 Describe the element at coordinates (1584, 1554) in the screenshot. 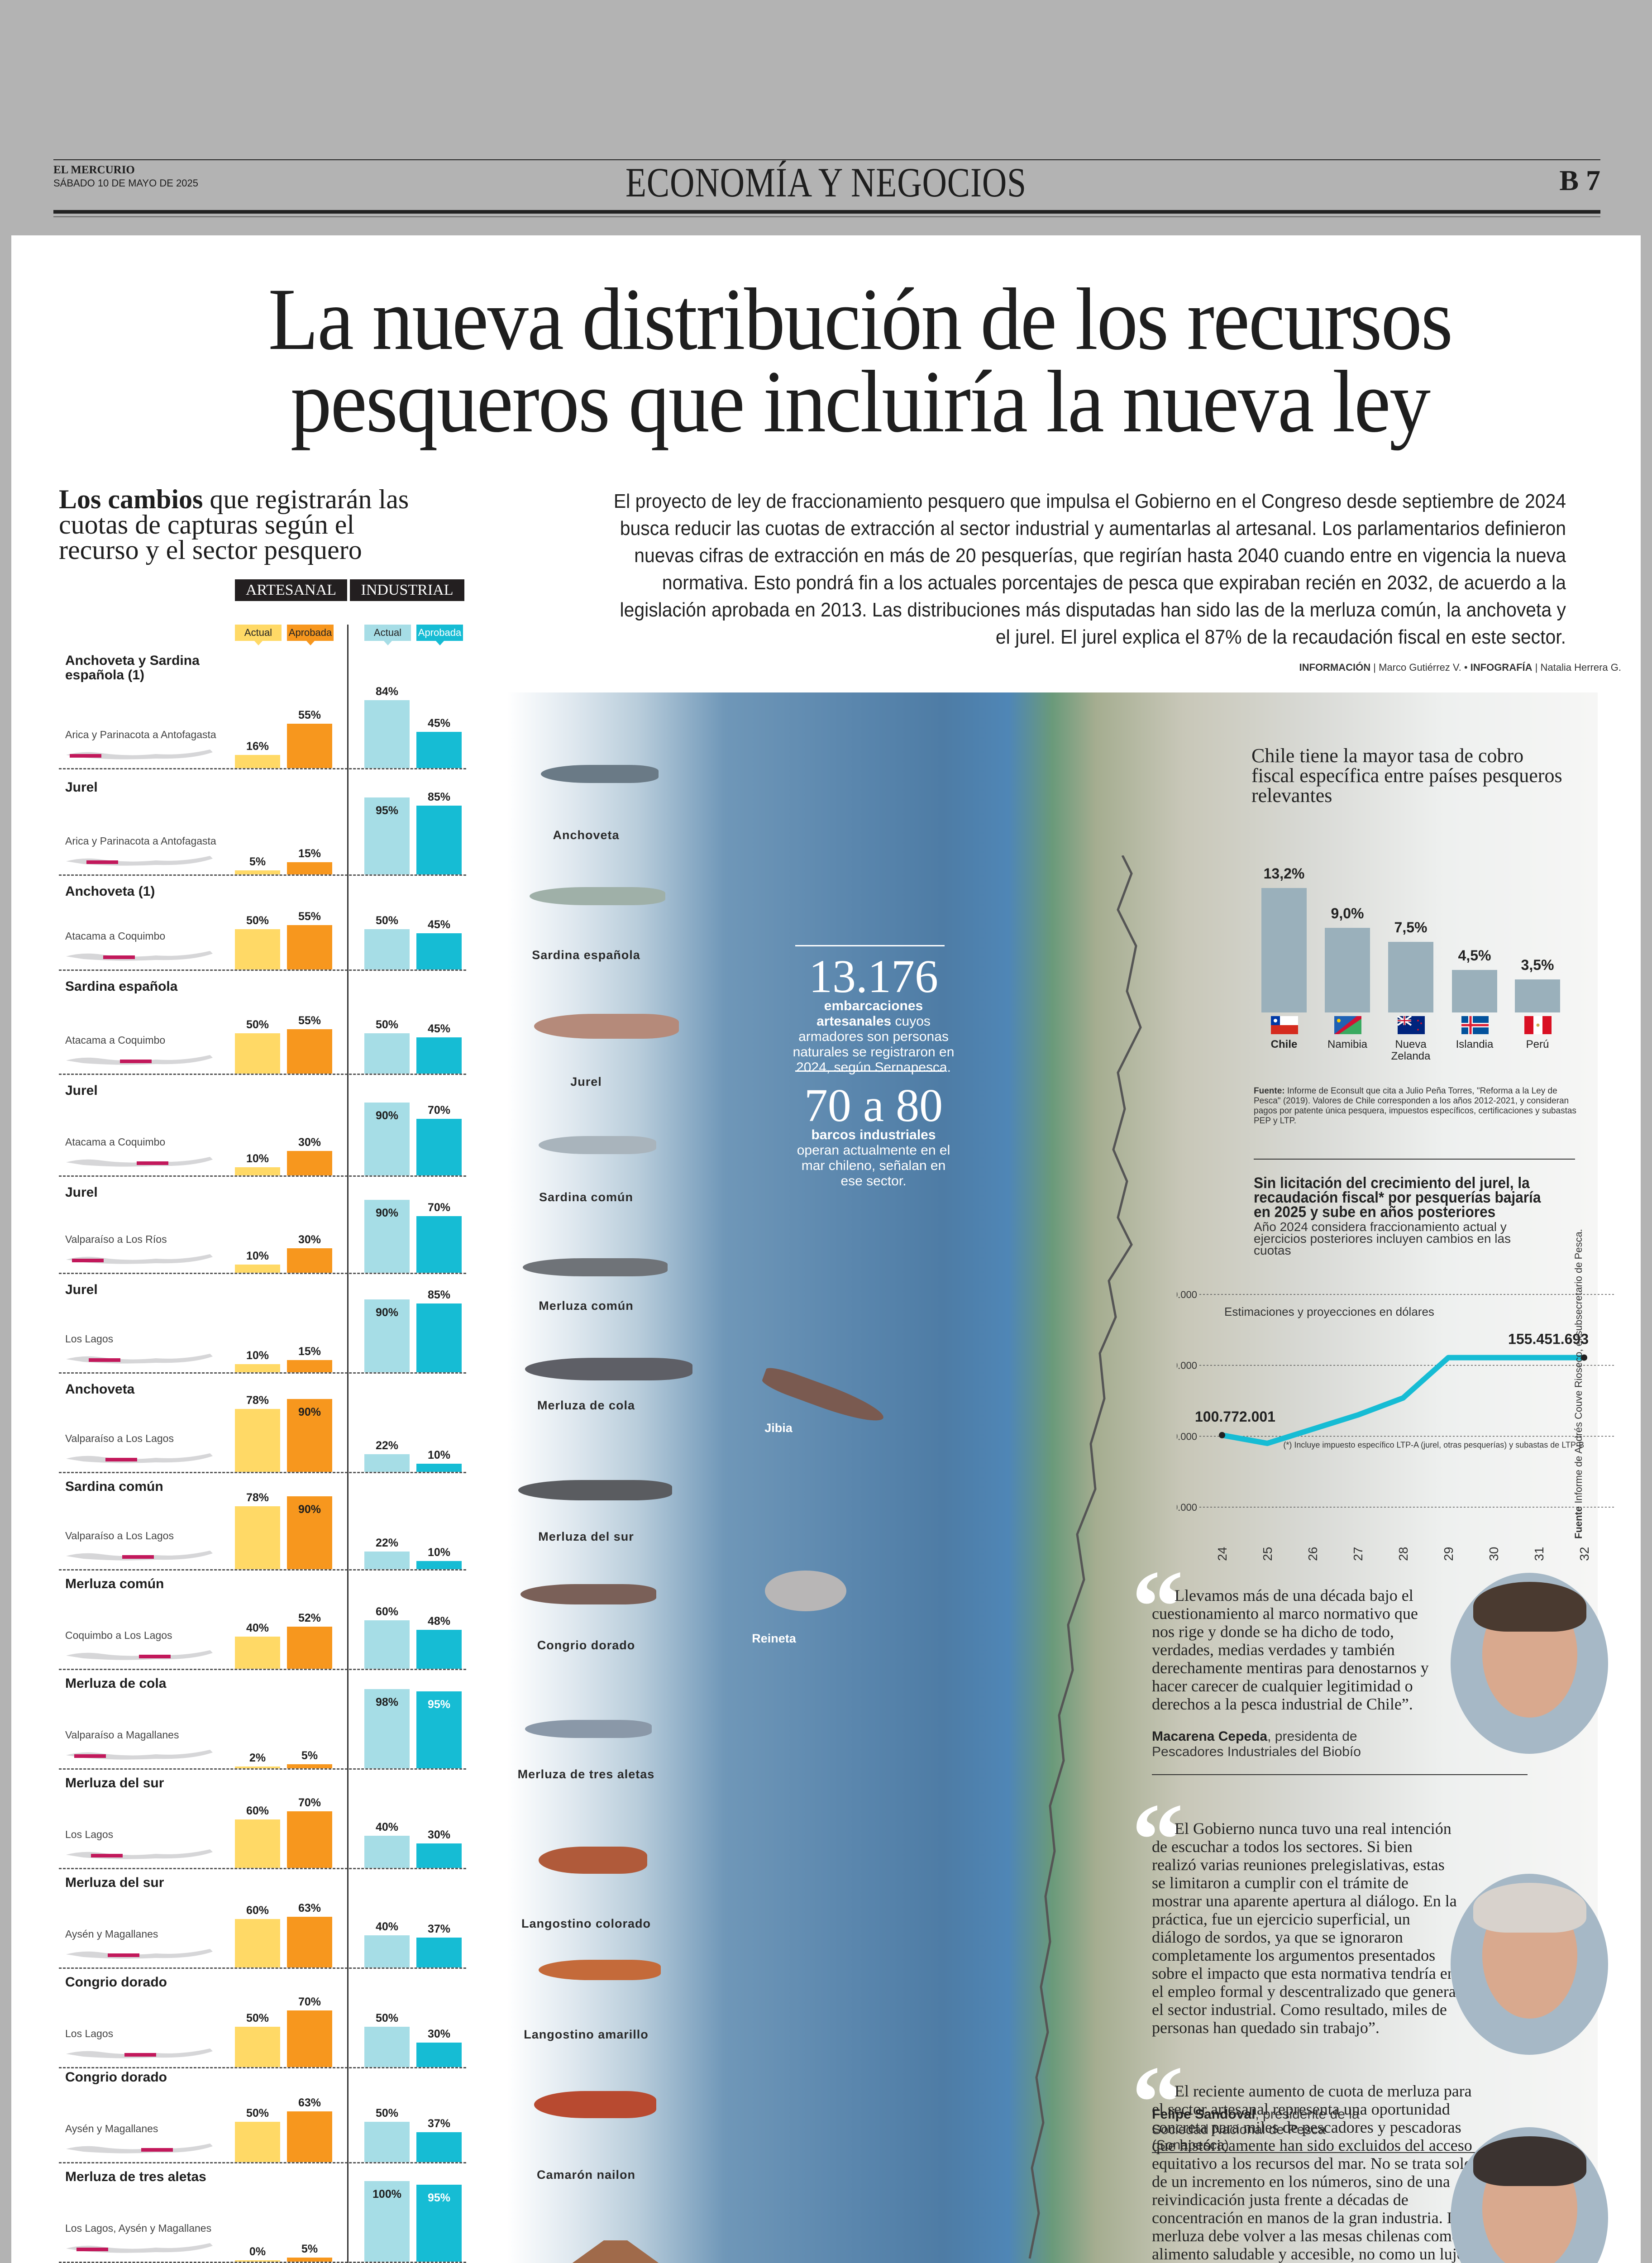

I see `x-tick-label: 2032` at that location.